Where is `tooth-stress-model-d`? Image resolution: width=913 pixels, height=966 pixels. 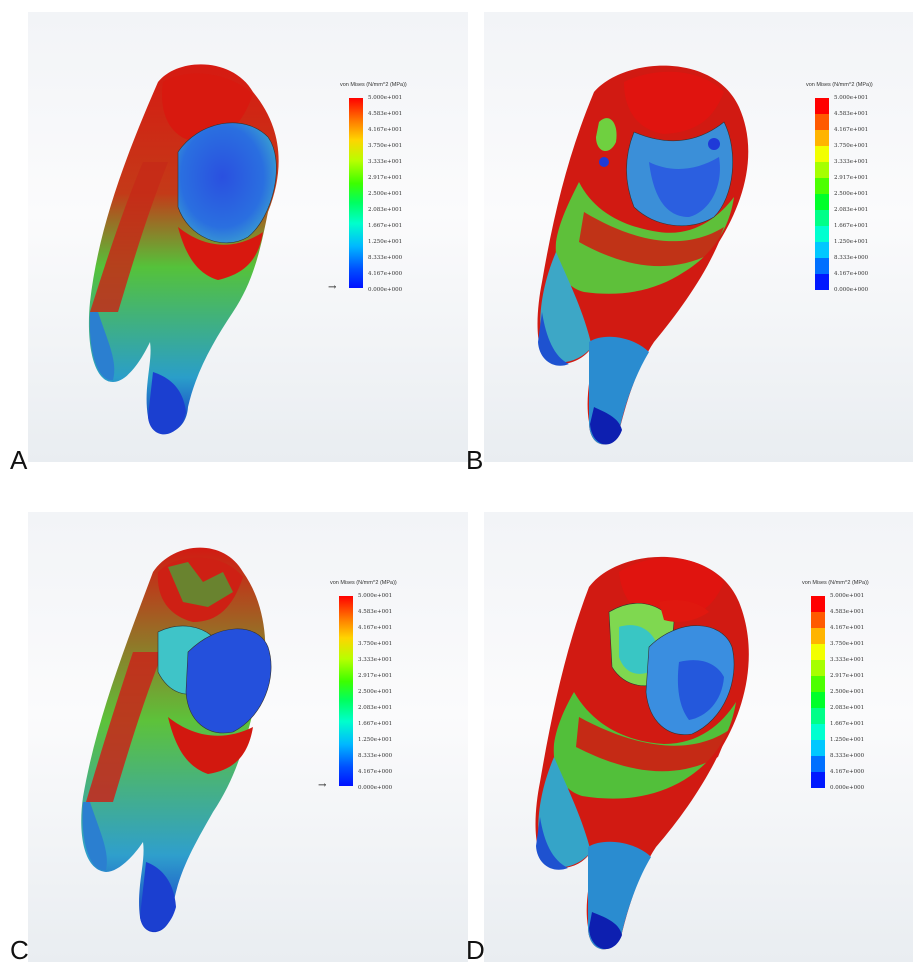 tooth-stress-model-d is located at coordinates (642, 753).